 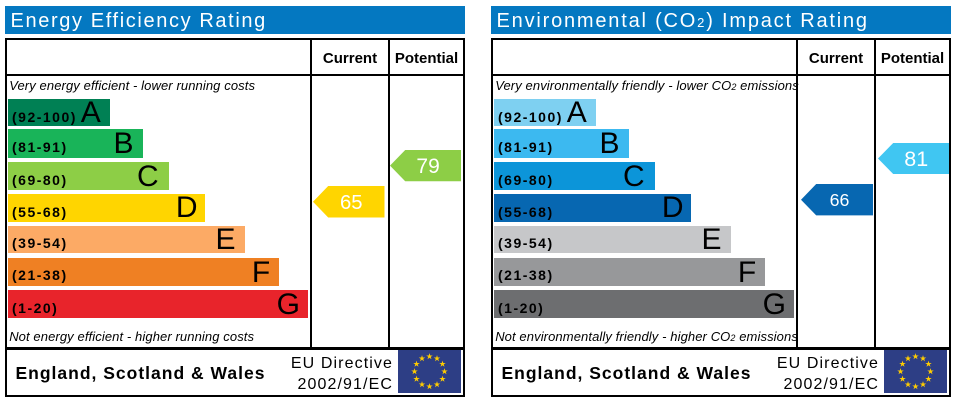 What do you see at coordinates (351, 203) in the screenshot?
I see `svg-text: 65` at bounding box center [351, 203].